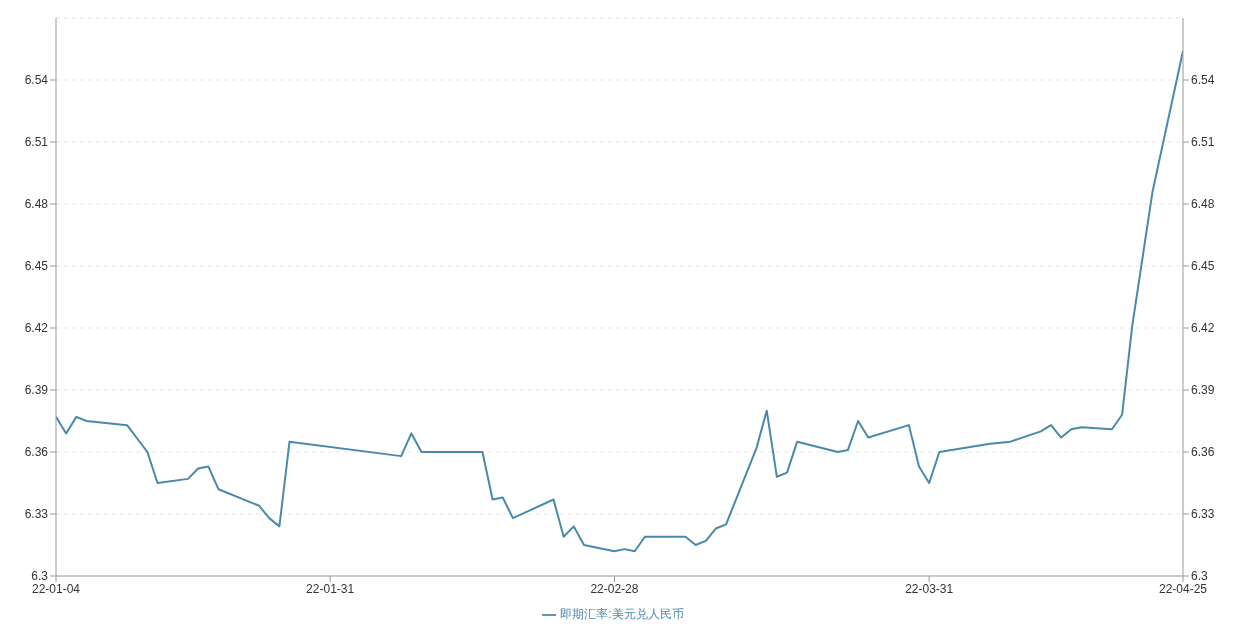  I want to click on y2-tick-label: 6.36, so click(1203, 452).